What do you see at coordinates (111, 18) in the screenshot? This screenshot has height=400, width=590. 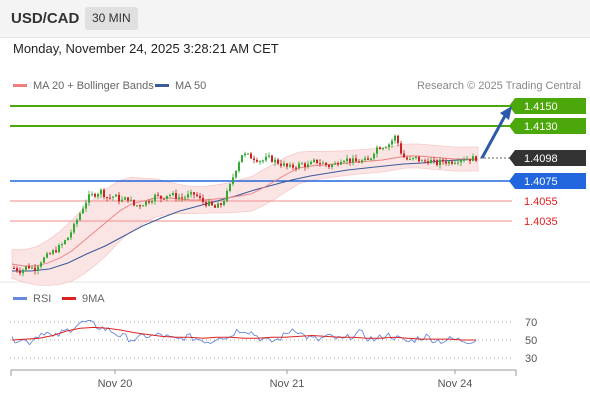 I see `interval-button: 30 MIN` at bounding box center [111, 18].